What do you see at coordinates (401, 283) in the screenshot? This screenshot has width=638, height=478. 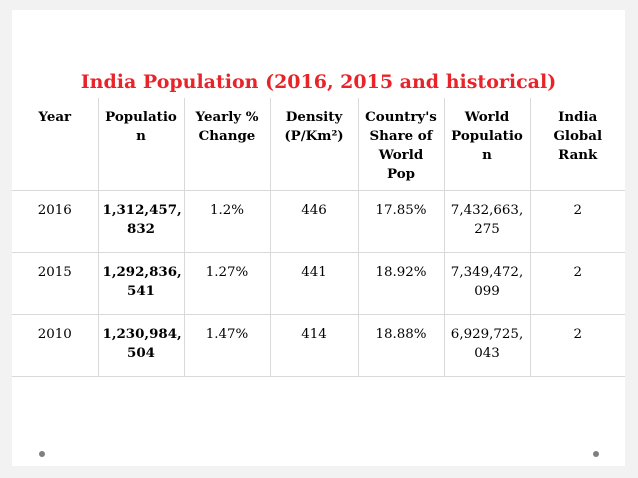 I see `cell-world-share: 18.92%` at bounding box center [401, 283].